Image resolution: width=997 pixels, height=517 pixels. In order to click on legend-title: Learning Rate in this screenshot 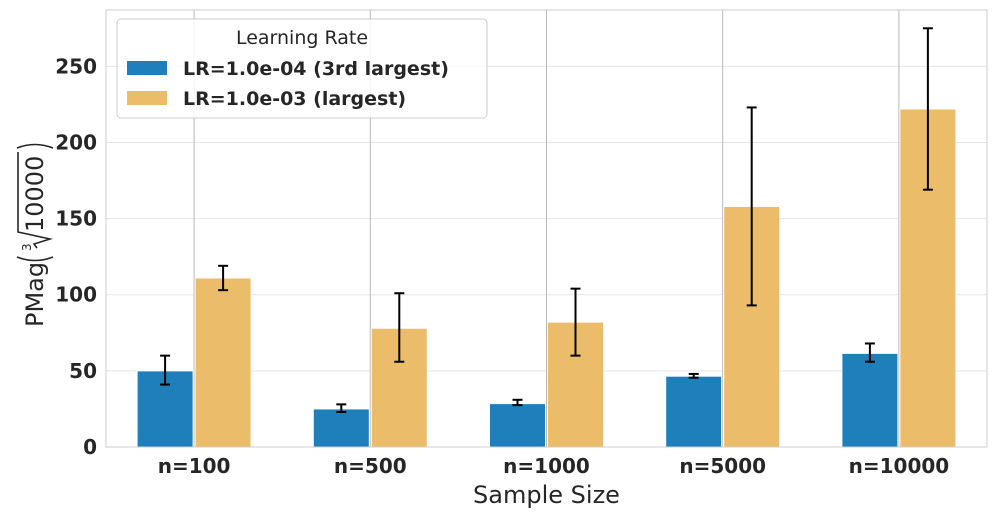, I will do `click(302, 38)`.